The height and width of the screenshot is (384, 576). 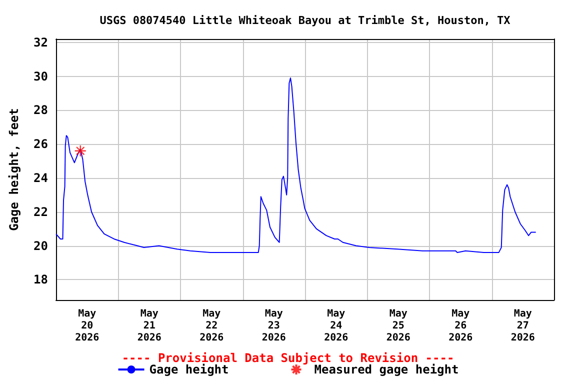 I want to click on x-tick-label: May 22 2026, so click(x=212, y=326).